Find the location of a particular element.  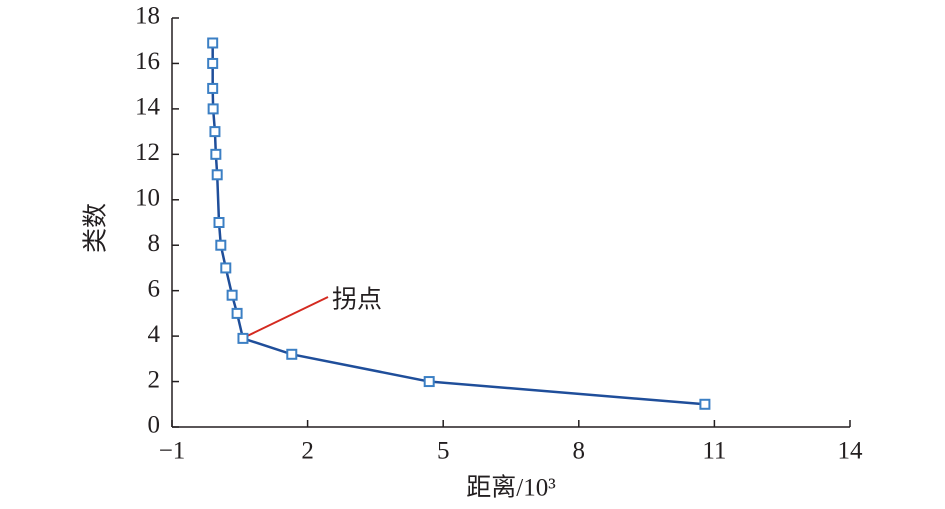

x-tick-label: 14 is located at coordinates (851, 451).